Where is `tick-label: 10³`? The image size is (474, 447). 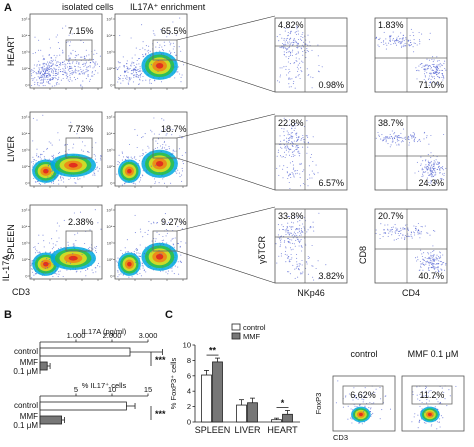
tick-label: 10³ is located at coordinates (110, 52).